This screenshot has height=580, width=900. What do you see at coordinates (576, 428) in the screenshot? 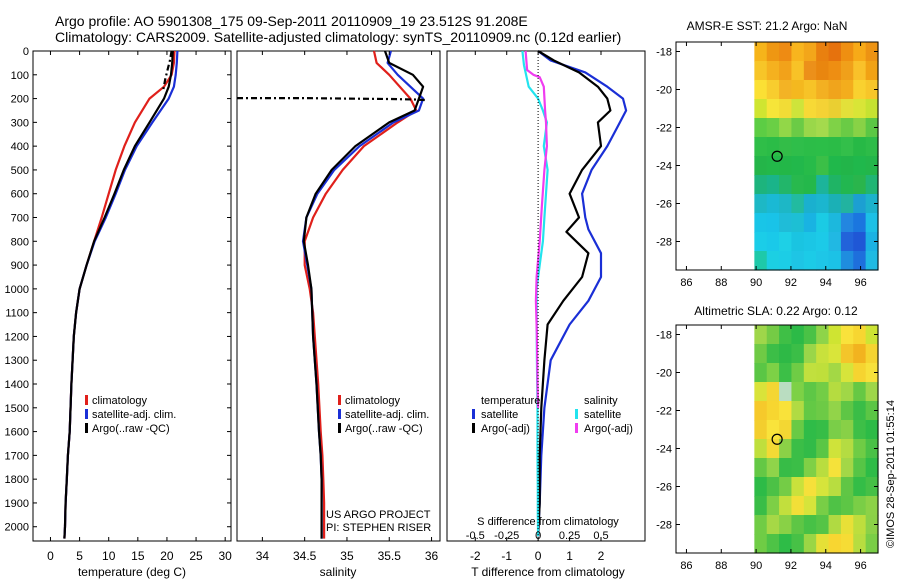
I see `legend-swatch-s-argo` at bounding box center [576, 428].